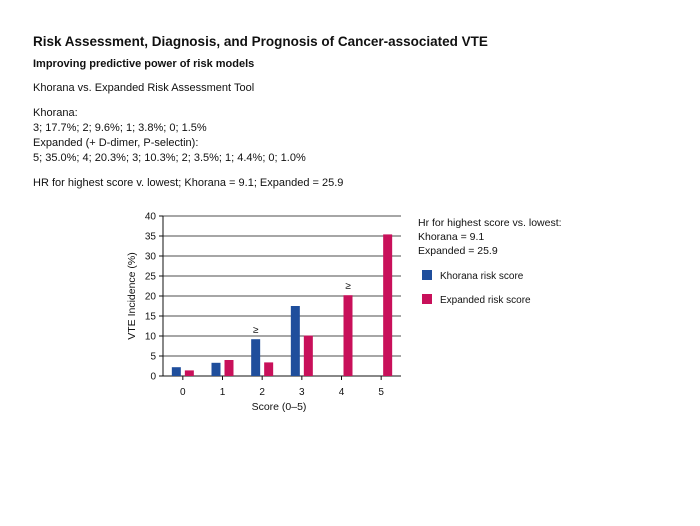  Describe the element at coordinates (427, 275) in the screenshot. I see `legend-swatch-khorana` at that location.